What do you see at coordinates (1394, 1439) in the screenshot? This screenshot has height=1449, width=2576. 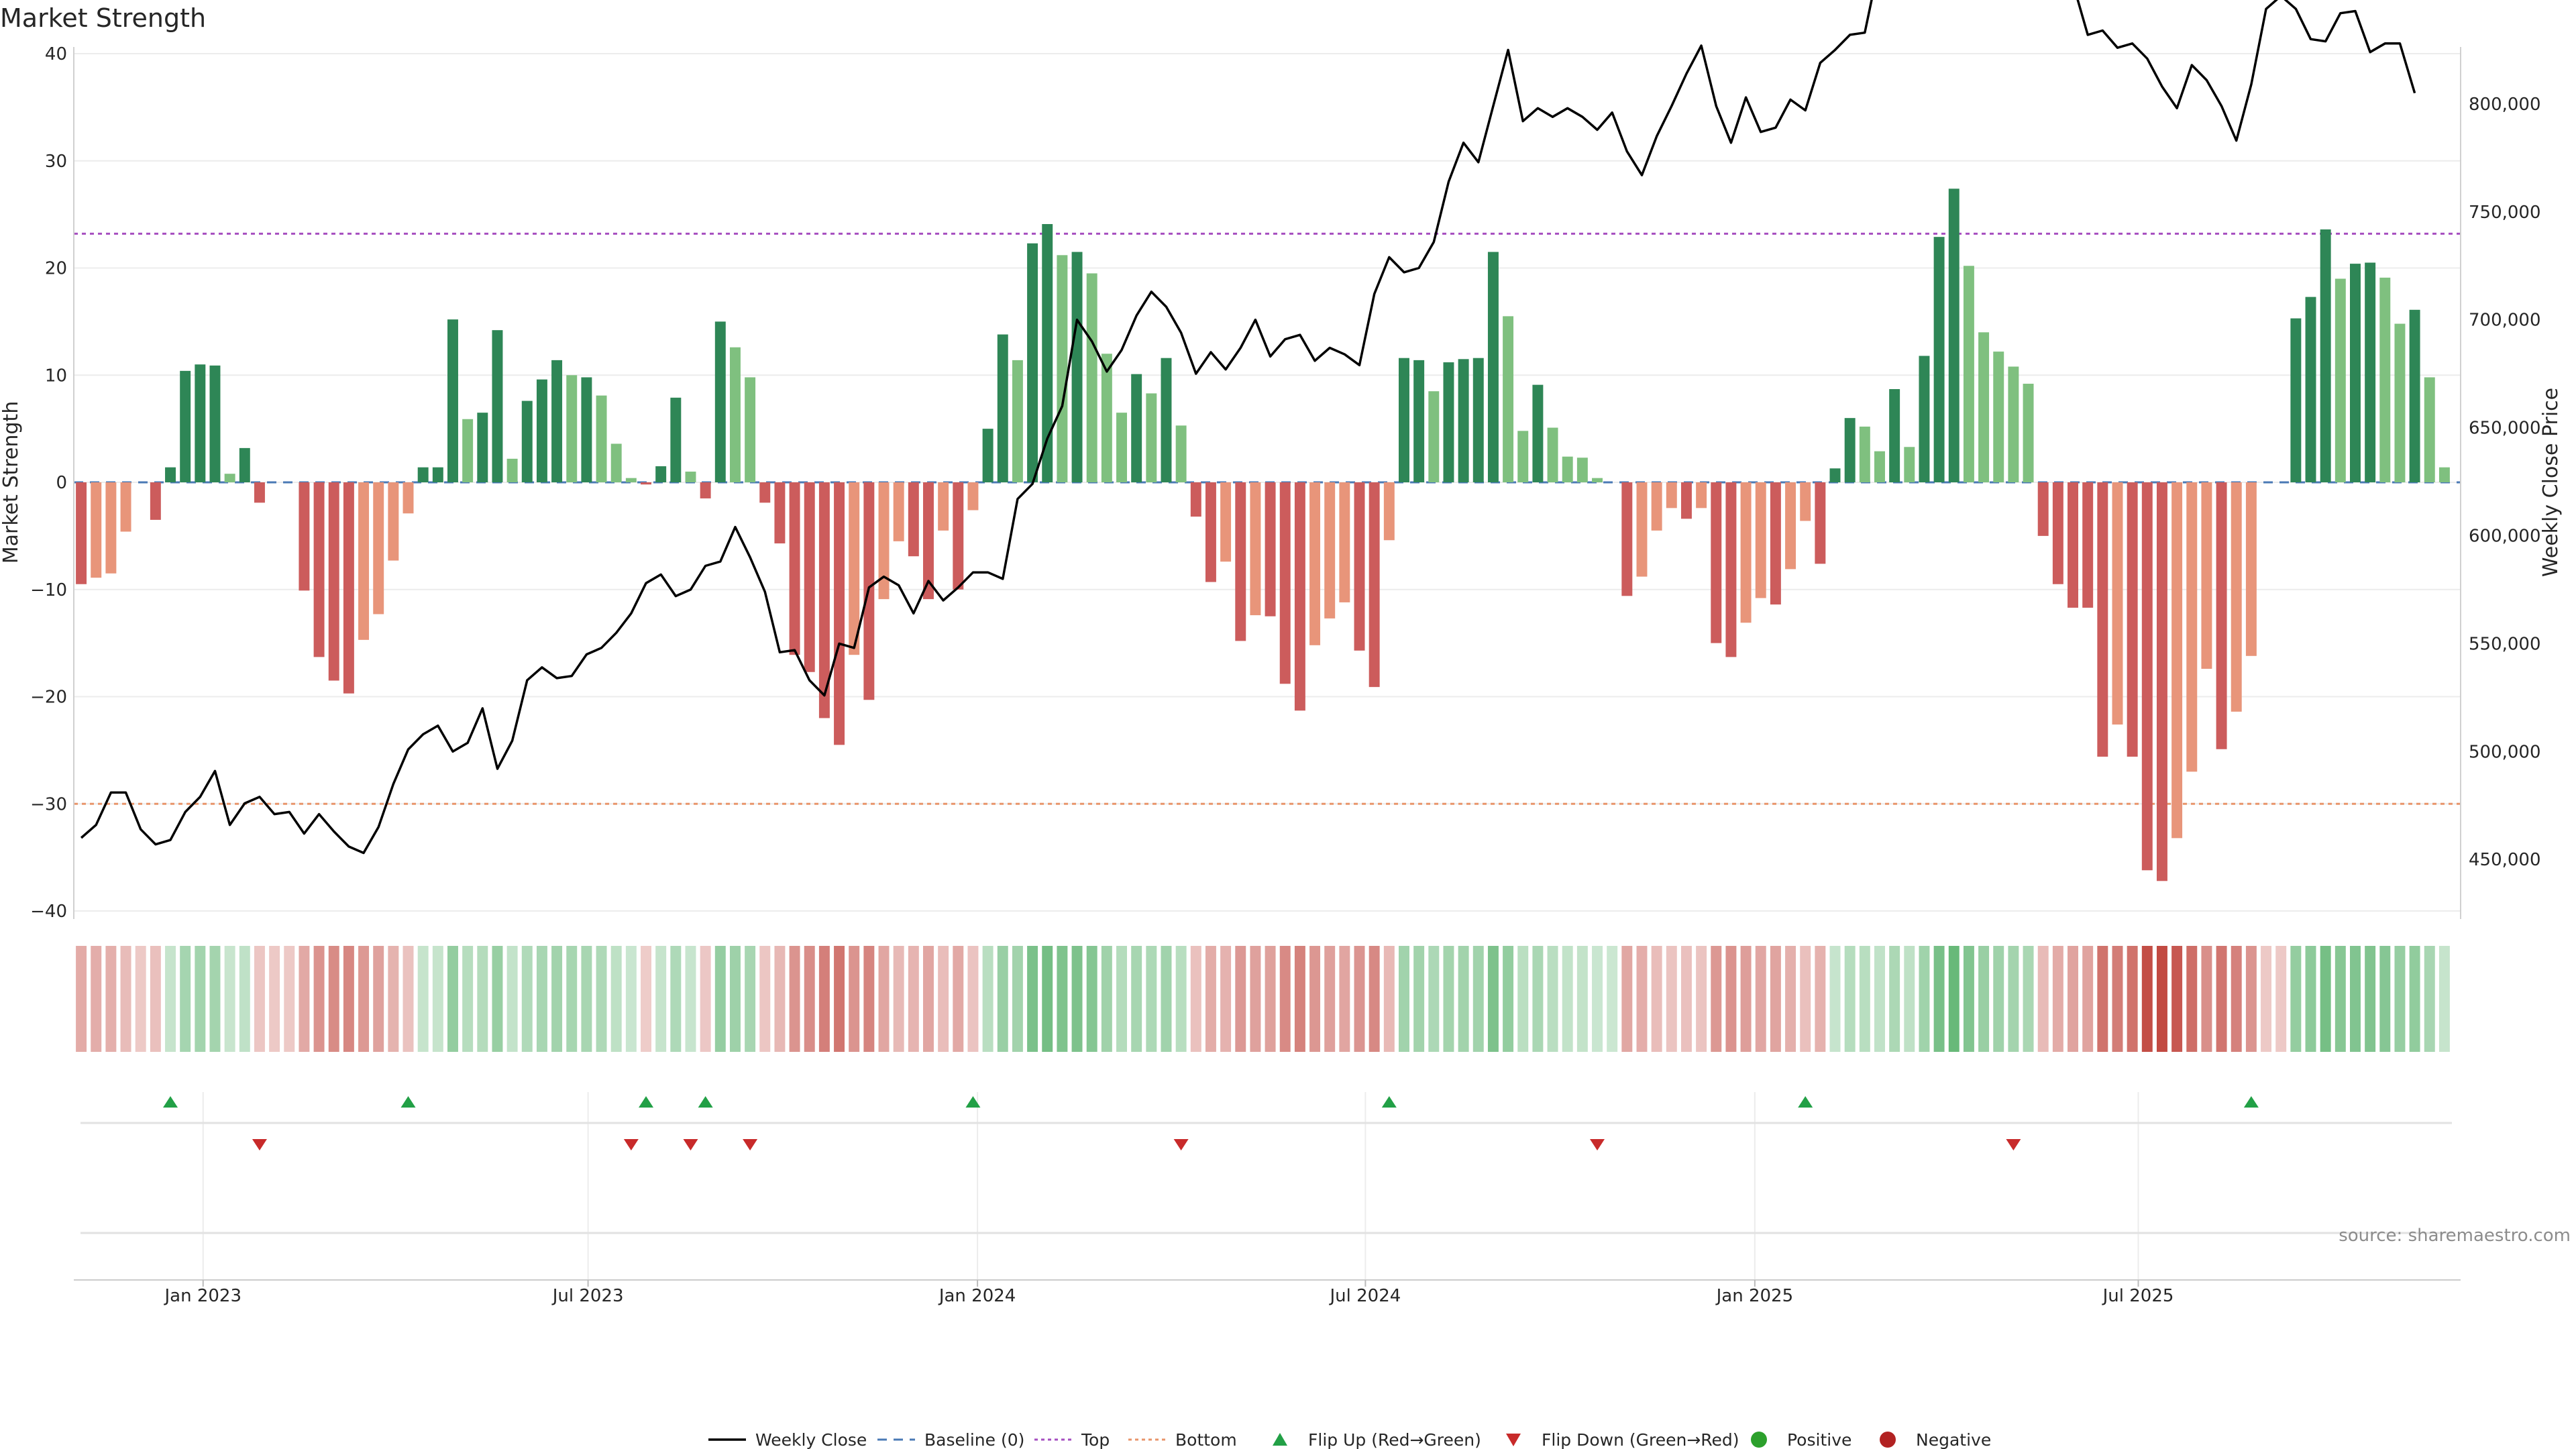 I see `legend-label: Flip Up (Red→Green)` at bounding box center [1394, 1439].